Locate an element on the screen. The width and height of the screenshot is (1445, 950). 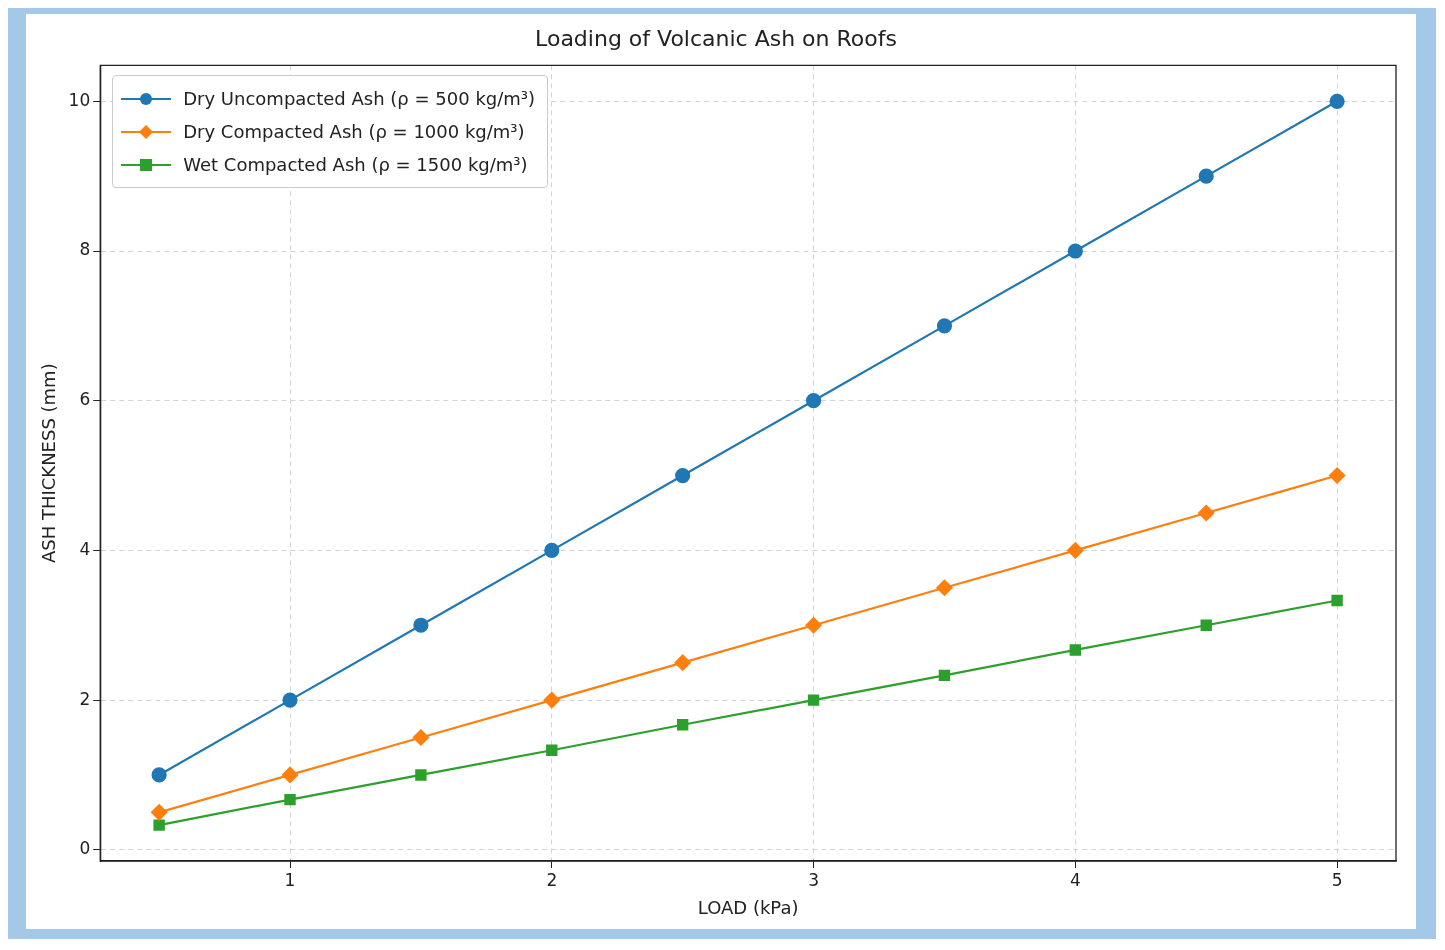
x-tick-label: 2 is located at coordinates (552, 879).